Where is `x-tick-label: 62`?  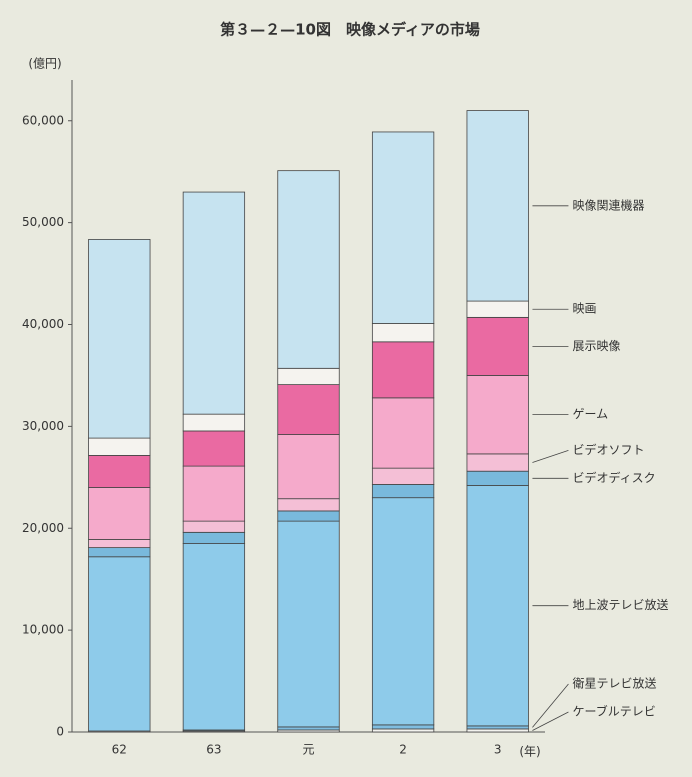
x-tick-label: 62 is located at coordinates (119, 750).